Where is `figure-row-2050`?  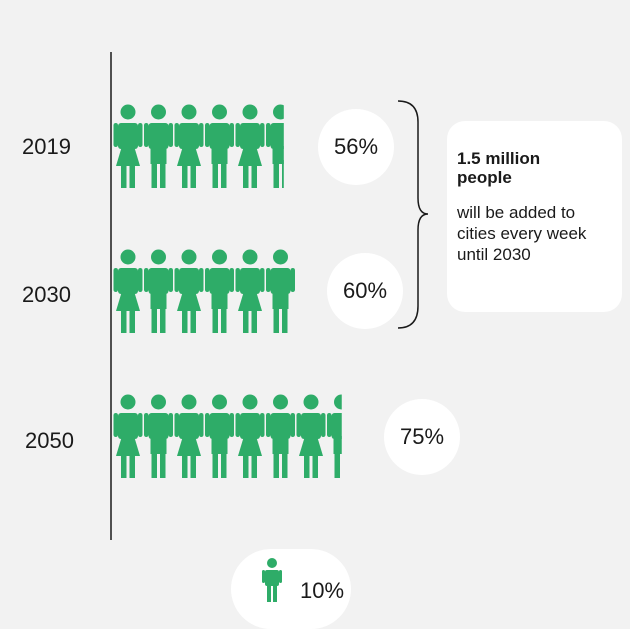 figure-row-2050 is located at coordinates (227, 436).